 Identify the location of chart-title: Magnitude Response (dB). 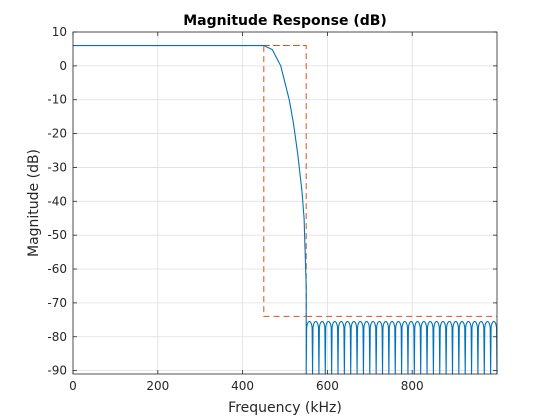
(285, 21).